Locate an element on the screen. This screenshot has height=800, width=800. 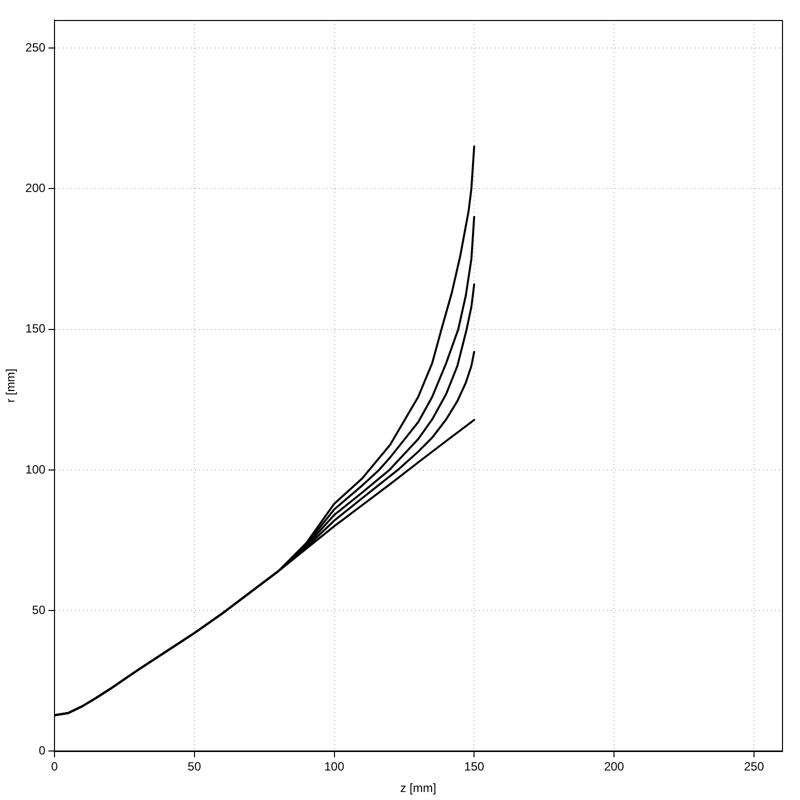
x-tick-label: 50 is located at coordinates (195, 767).